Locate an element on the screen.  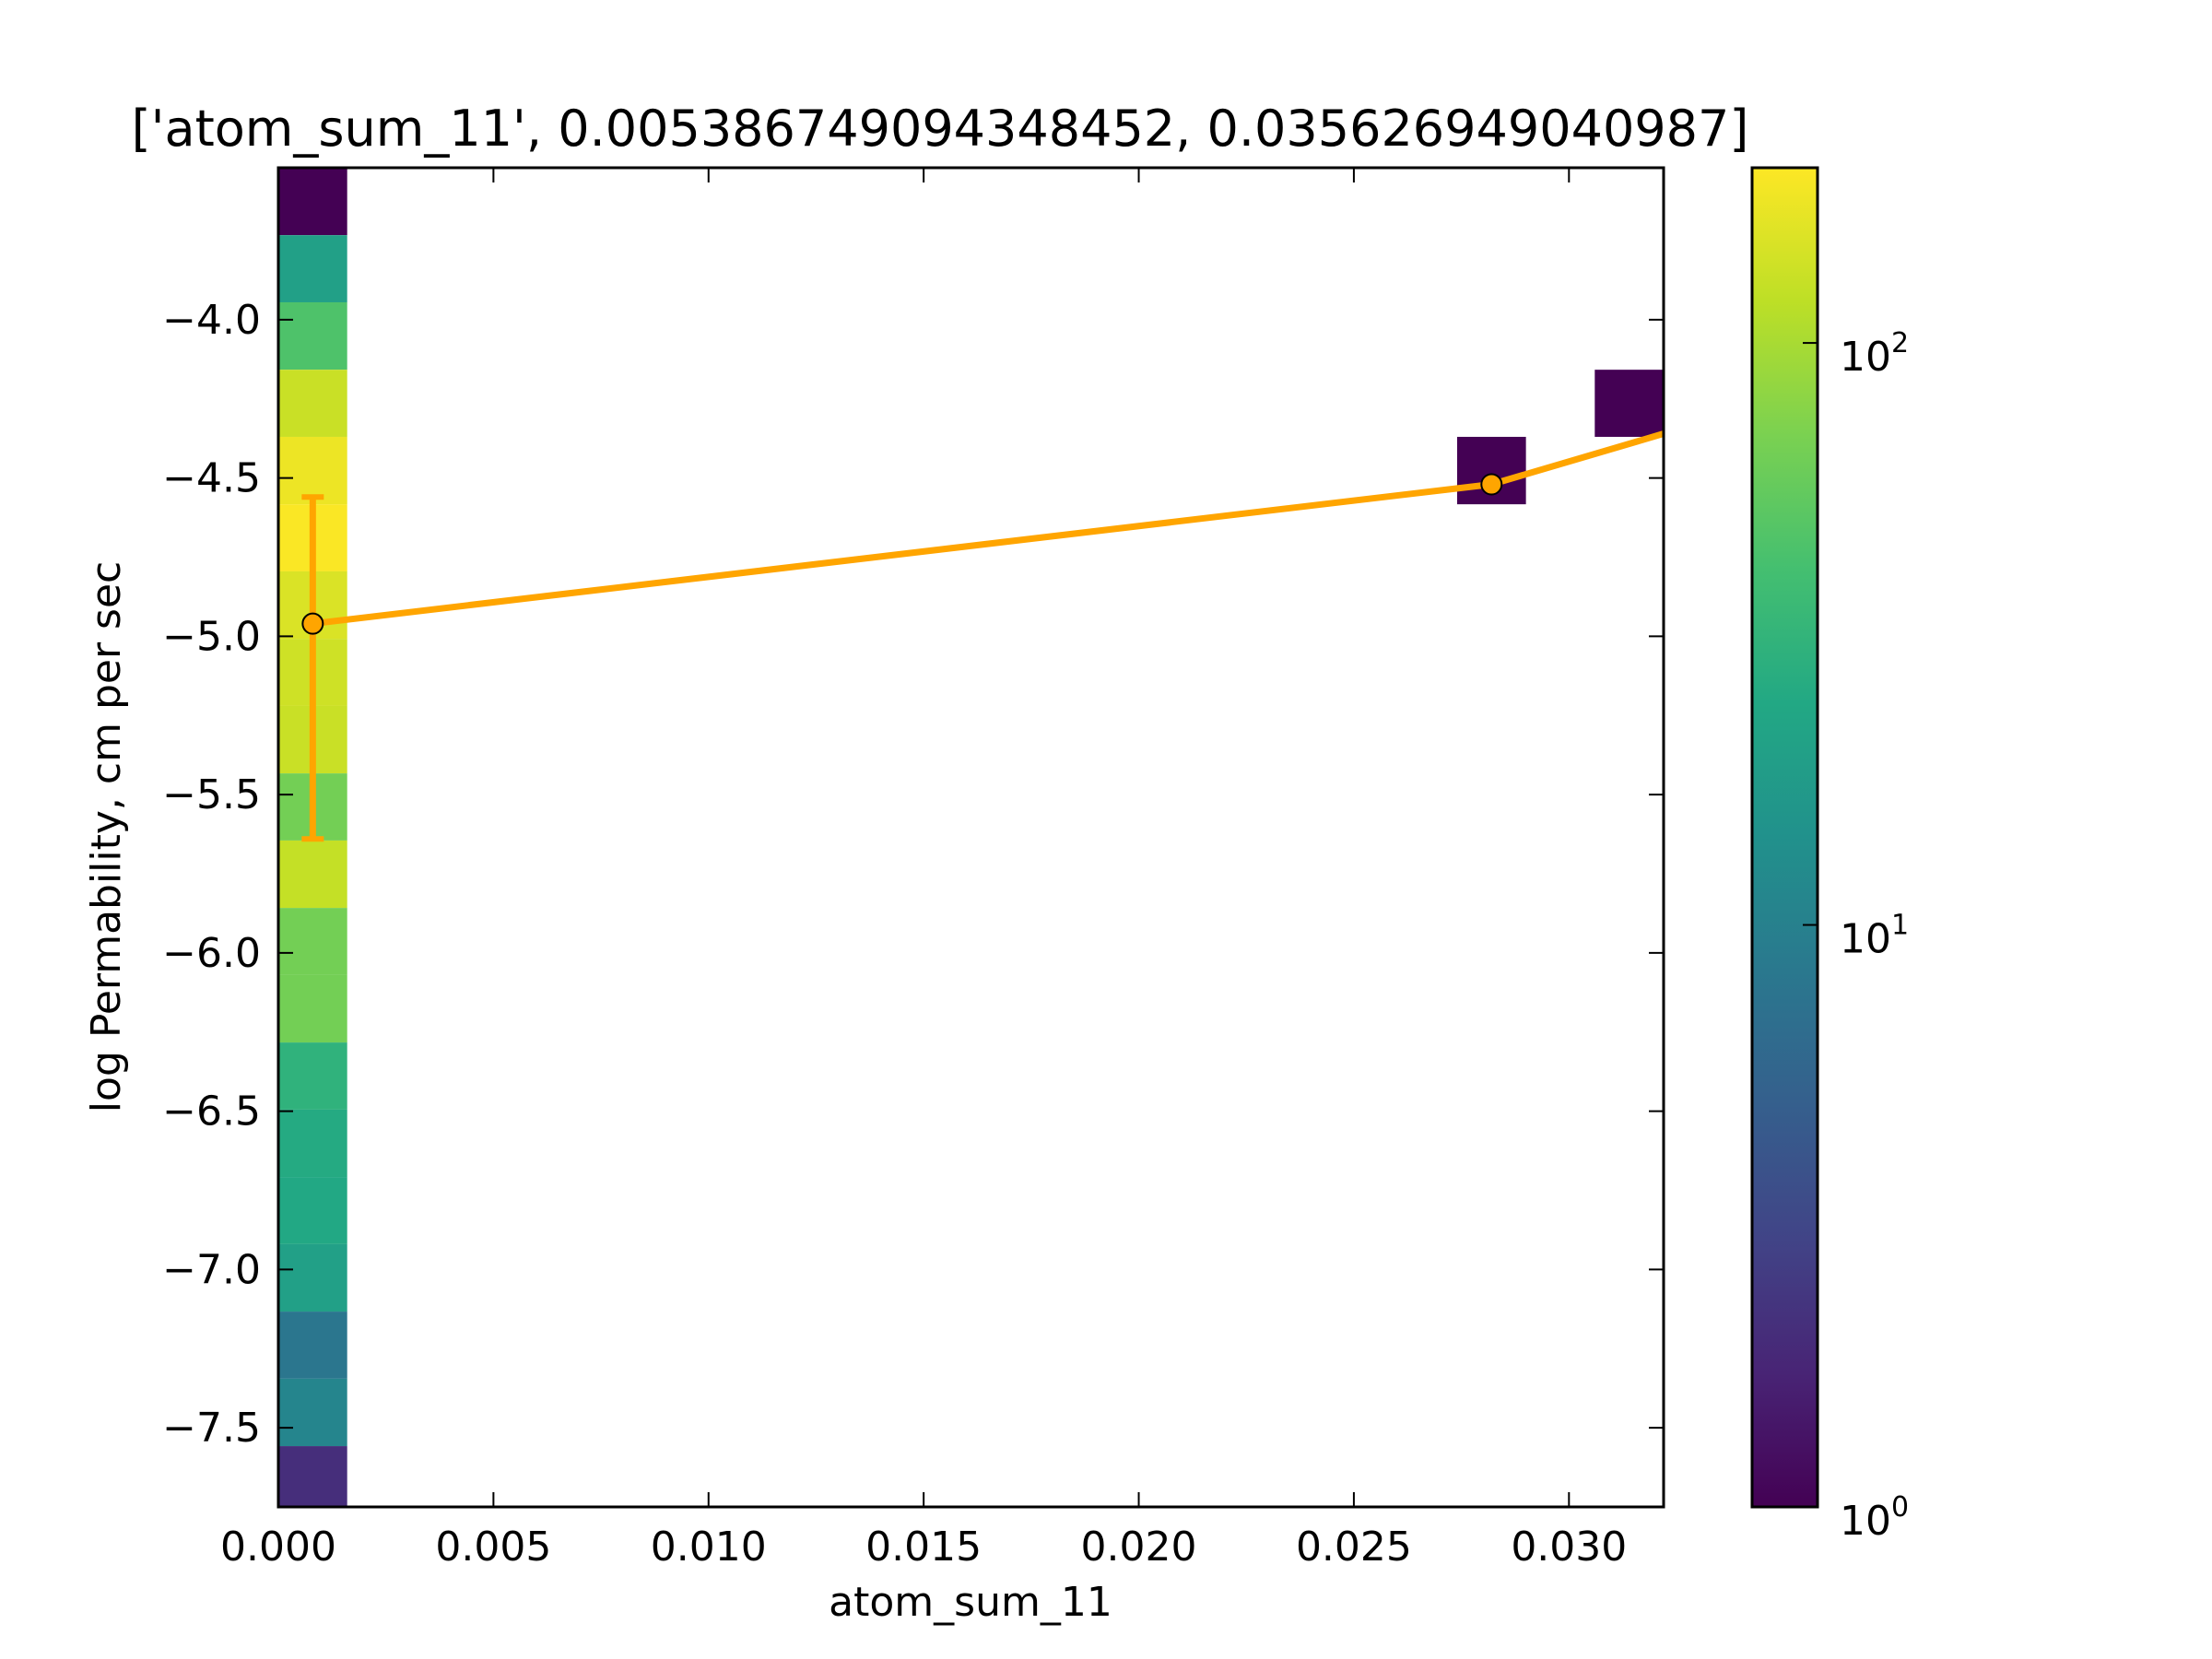
y-tick-label: −6.5 is located at coordinates (211, 1111).